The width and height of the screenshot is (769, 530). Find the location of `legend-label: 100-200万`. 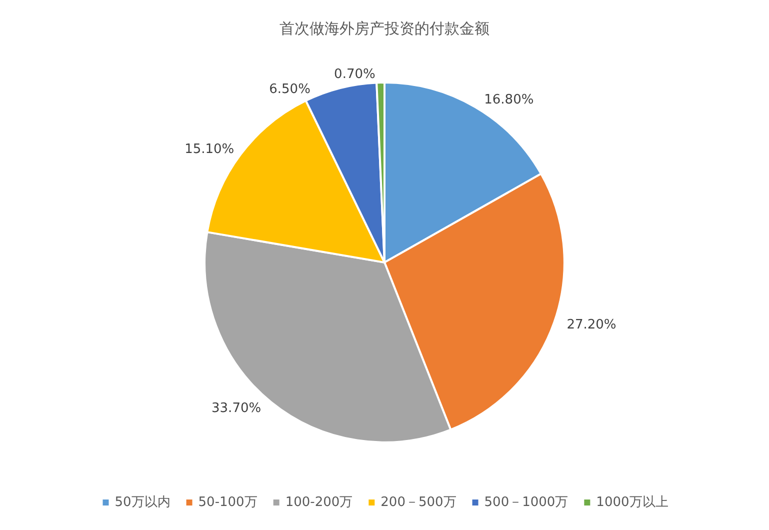

legend-label: 100-200万 is located at coordinates (319, 502).